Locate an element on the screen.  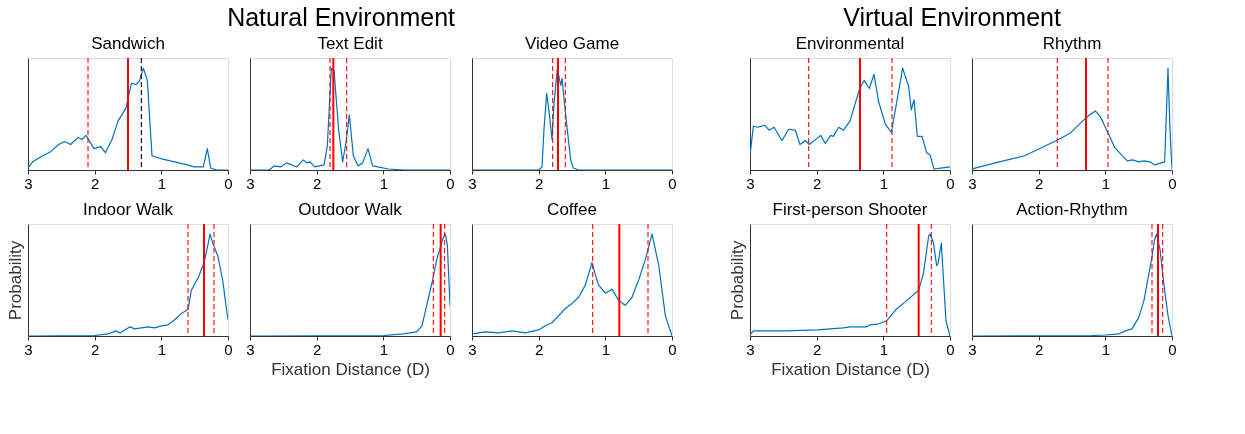
chart-title: Video Game is located at coordinates (572, 43).